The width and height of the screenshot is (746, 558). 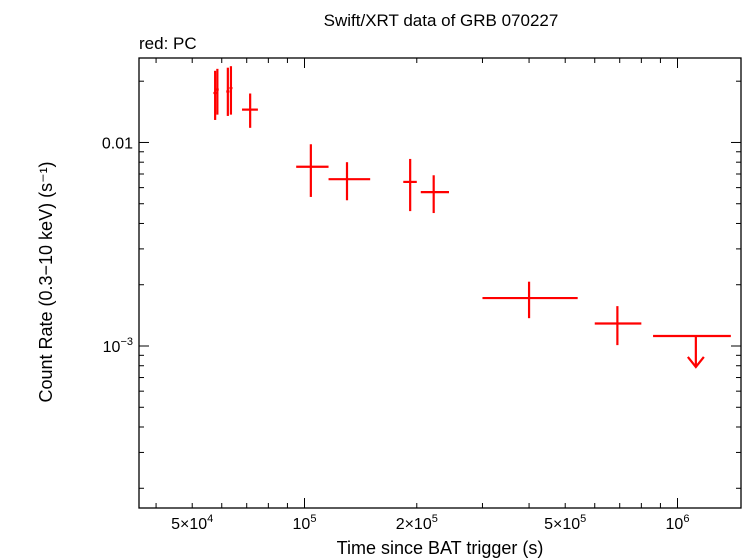 What do you see at coordinates (118, 346) in the screenshot?
I see `y-tick-label: 10−3` at bounding box center [118, 346].